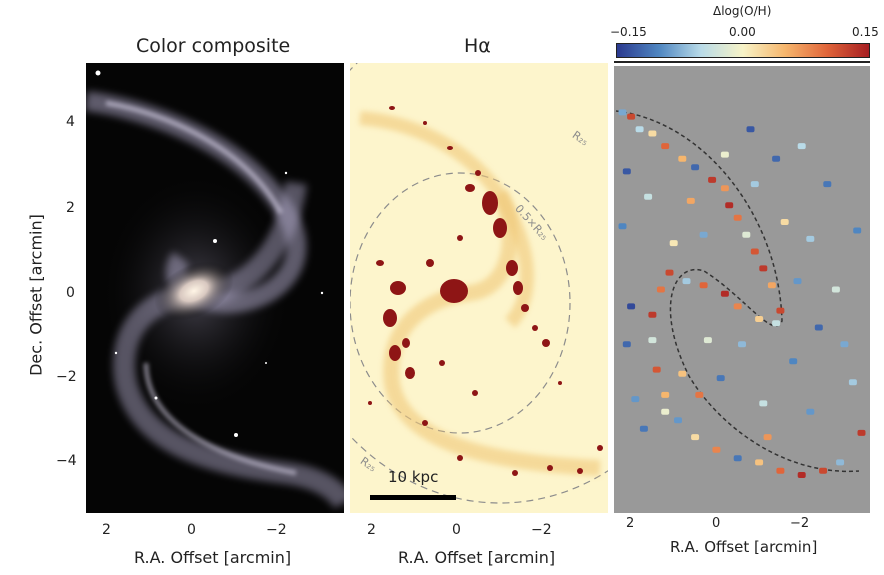  I want to click on p1-x-axis-label: R.A. Offset [arcmin], so click(213, 557).